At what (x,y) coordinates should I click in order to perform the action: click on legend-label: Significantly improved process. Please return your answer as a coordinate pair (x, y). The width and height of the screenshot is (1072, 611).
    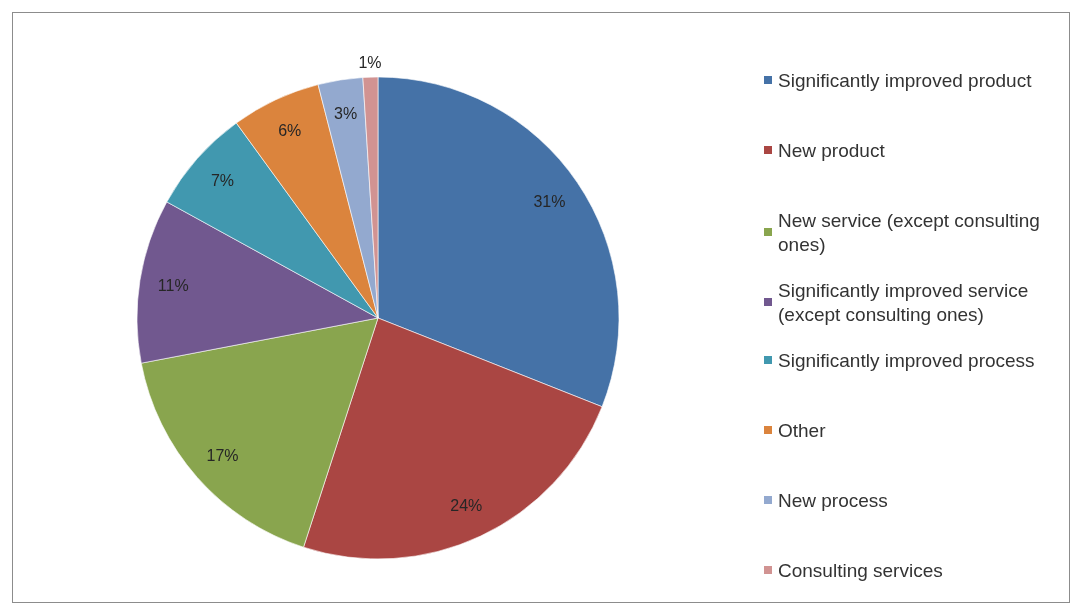
    Looking at the image, I should click on (906, 360).